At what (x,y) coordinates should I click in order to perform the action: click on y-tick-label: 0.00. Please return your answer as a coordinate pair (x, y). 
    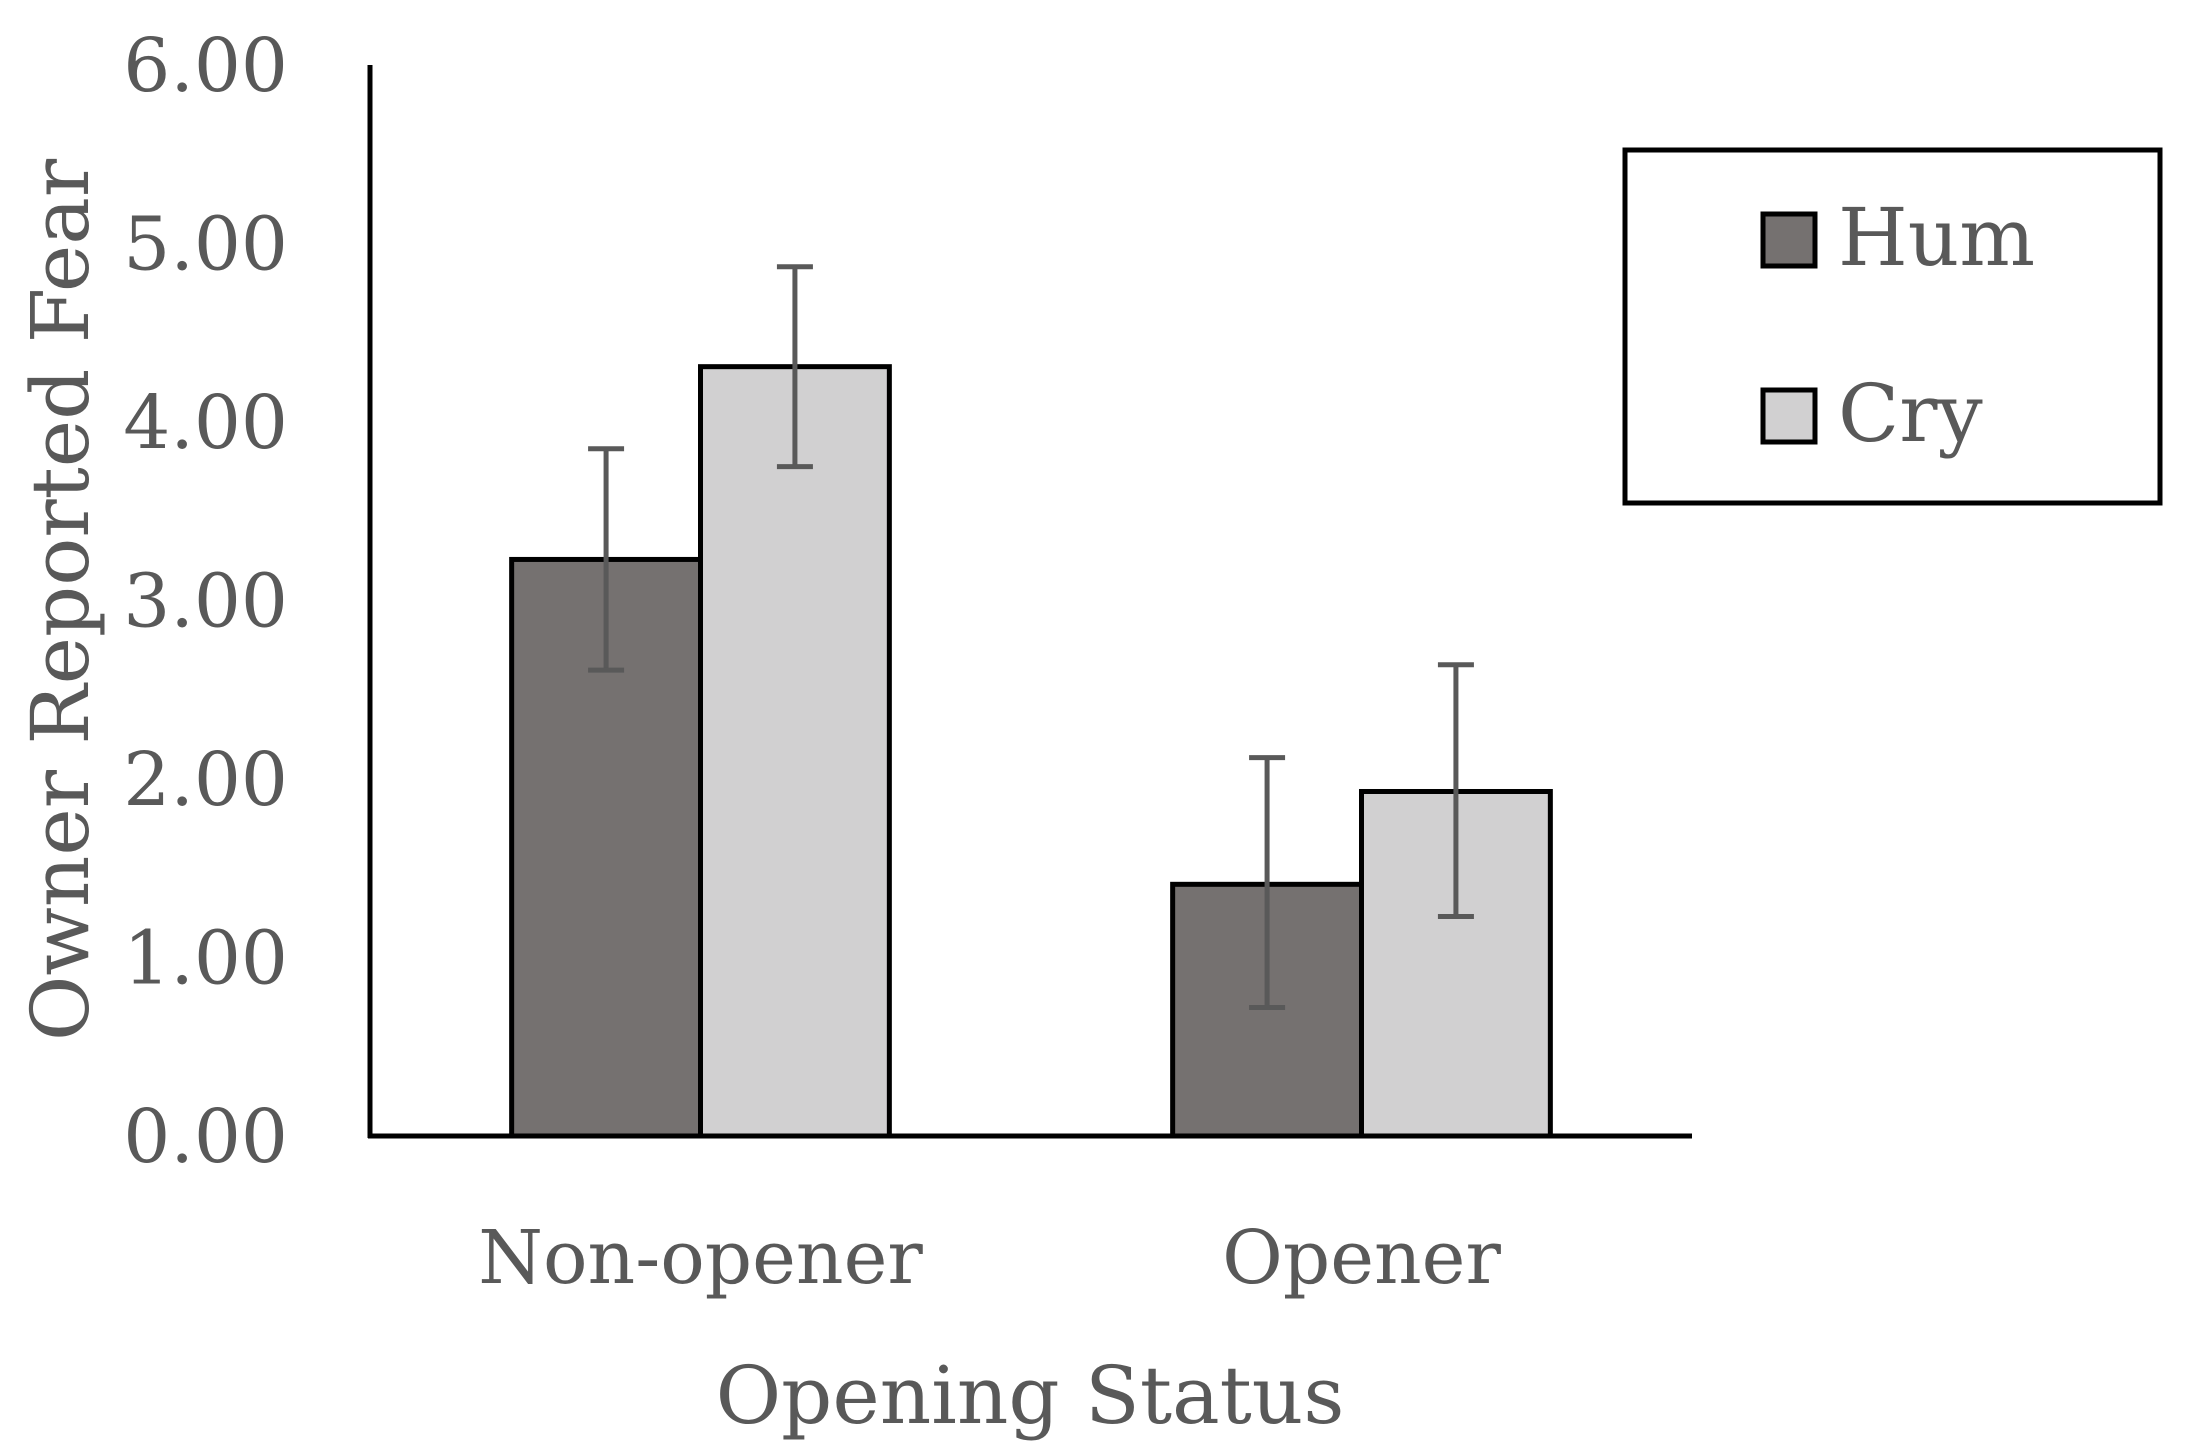
    Looking at the image, I should click on (205, 1137).